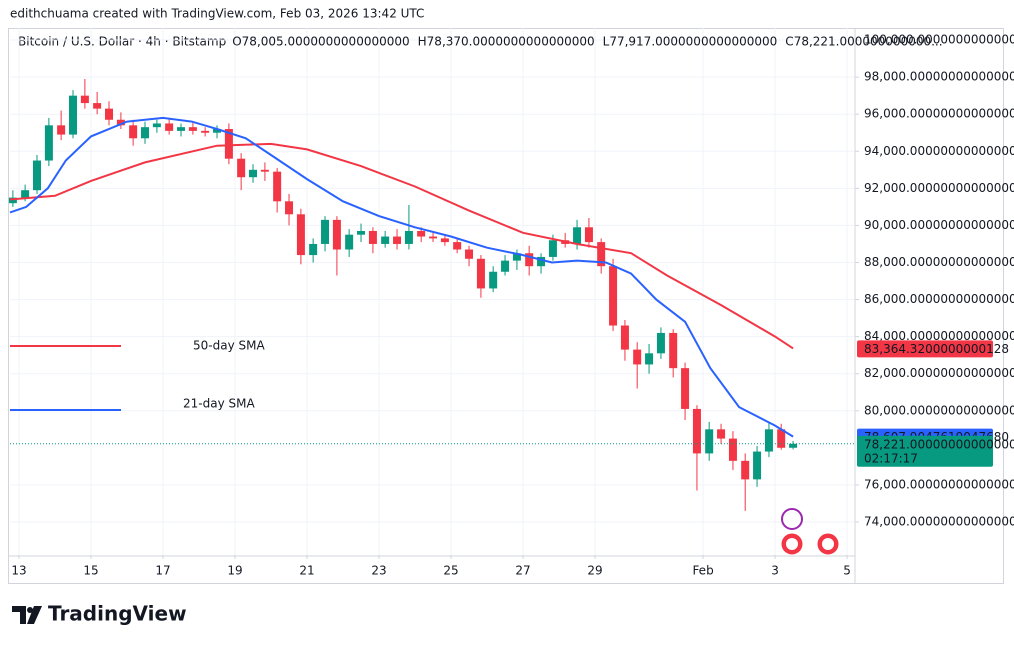 The width and height of the screenshot is (1014, 649). Describe the element at coordinates (378, 571) in the screenshot. I see `x-tick-label: 23` at that location.